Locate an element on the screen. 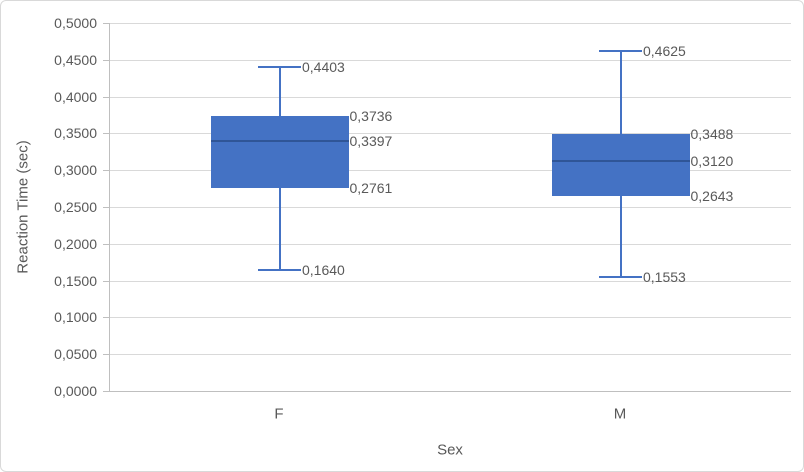 The width and height of the screenshot is (804, 472). median-line-M is located at coordinates (620, 161).